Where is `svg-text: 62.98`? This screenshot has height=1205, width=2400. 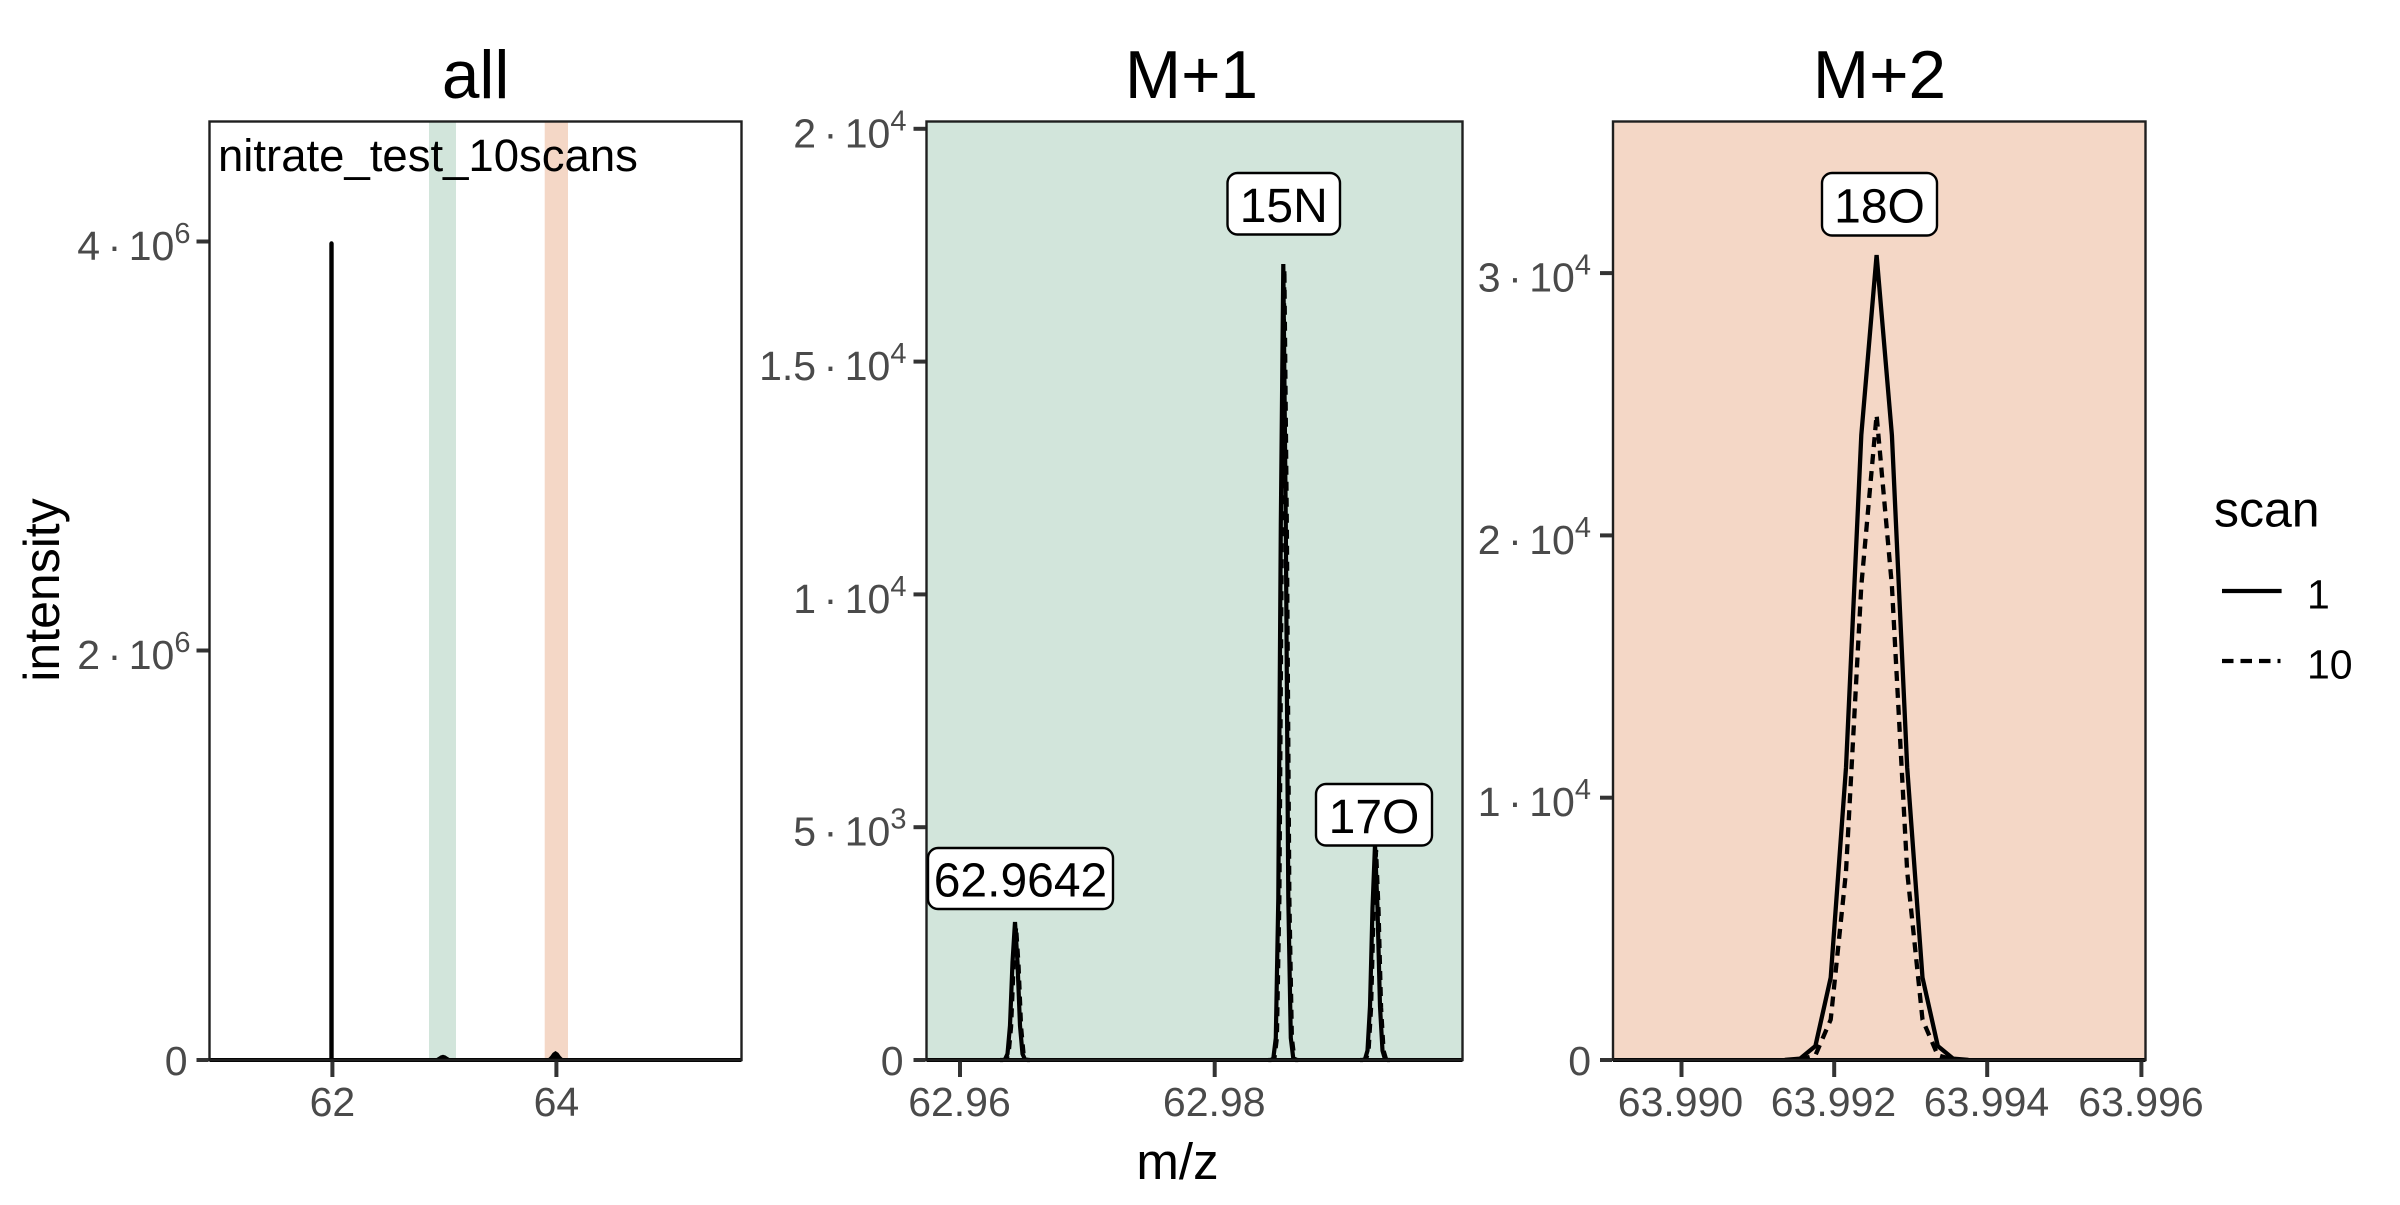 svg-text: 62.98 is located at coordinates (1214, 1102).